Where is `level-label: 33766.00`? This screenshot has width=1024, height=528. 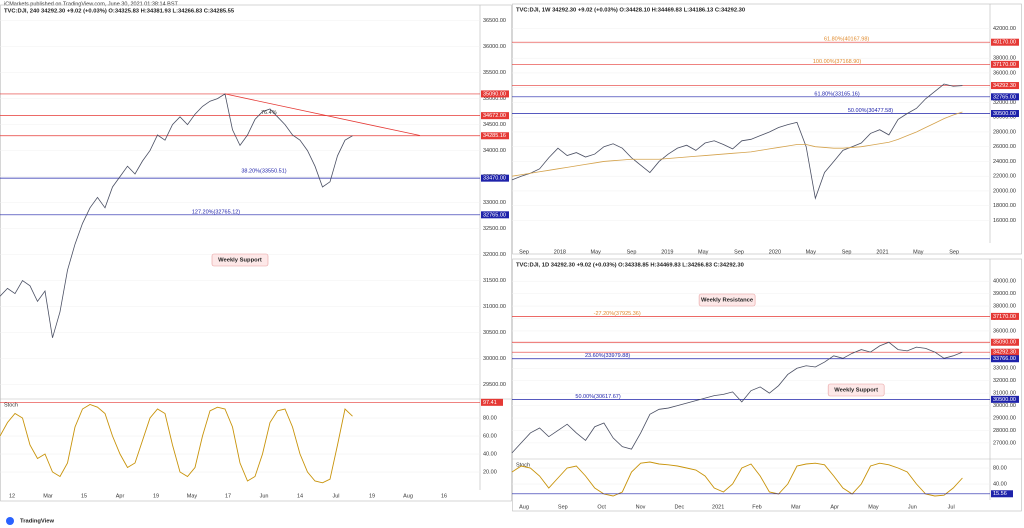
level-label: 33766.00 is located at coordinates (1004, 359).